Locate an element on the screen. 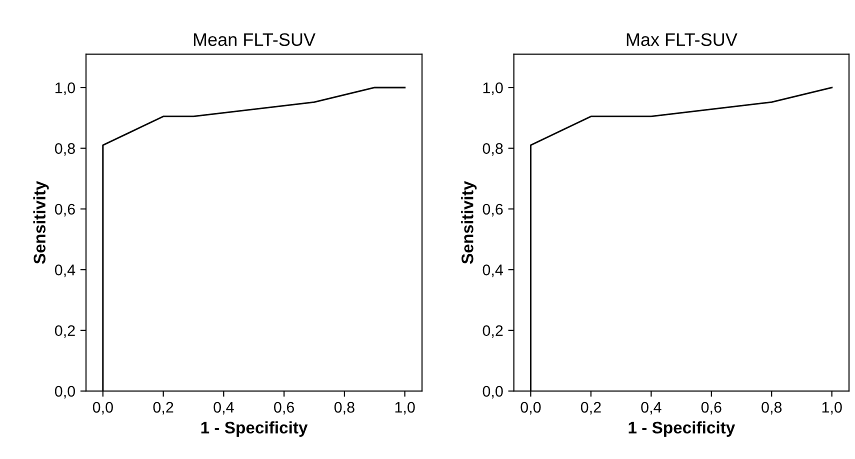  chart-title: Max FLT-SUV is located at coordinates (682, 39).